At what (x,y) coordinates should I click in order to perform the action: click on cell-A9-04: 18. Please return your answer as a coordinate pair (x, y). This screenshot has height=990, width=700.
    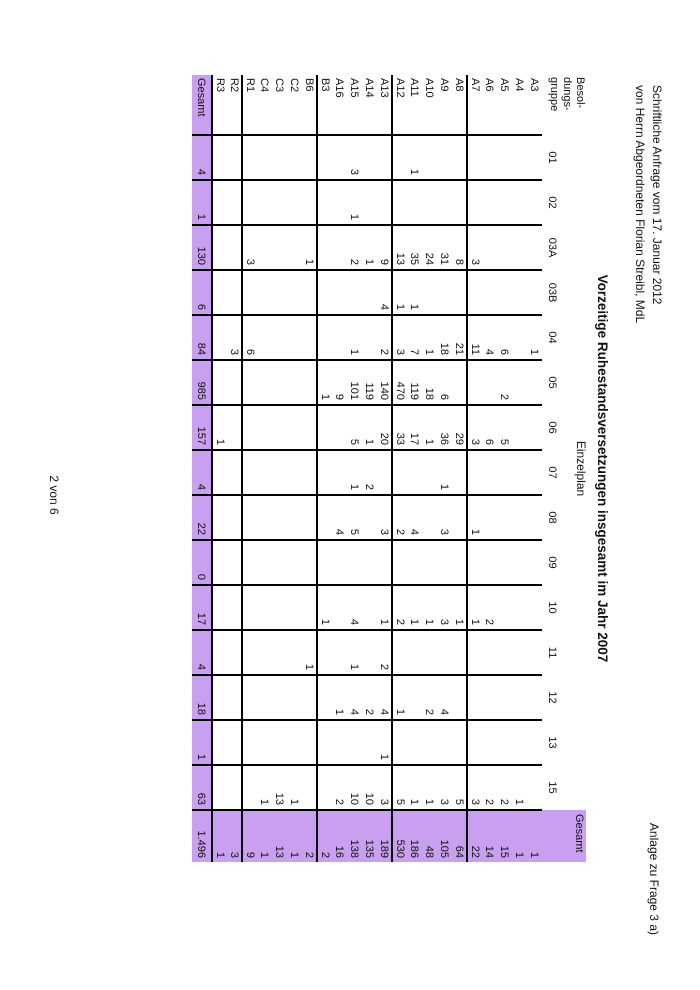
    Looking at the image, I should click on (444, 337).